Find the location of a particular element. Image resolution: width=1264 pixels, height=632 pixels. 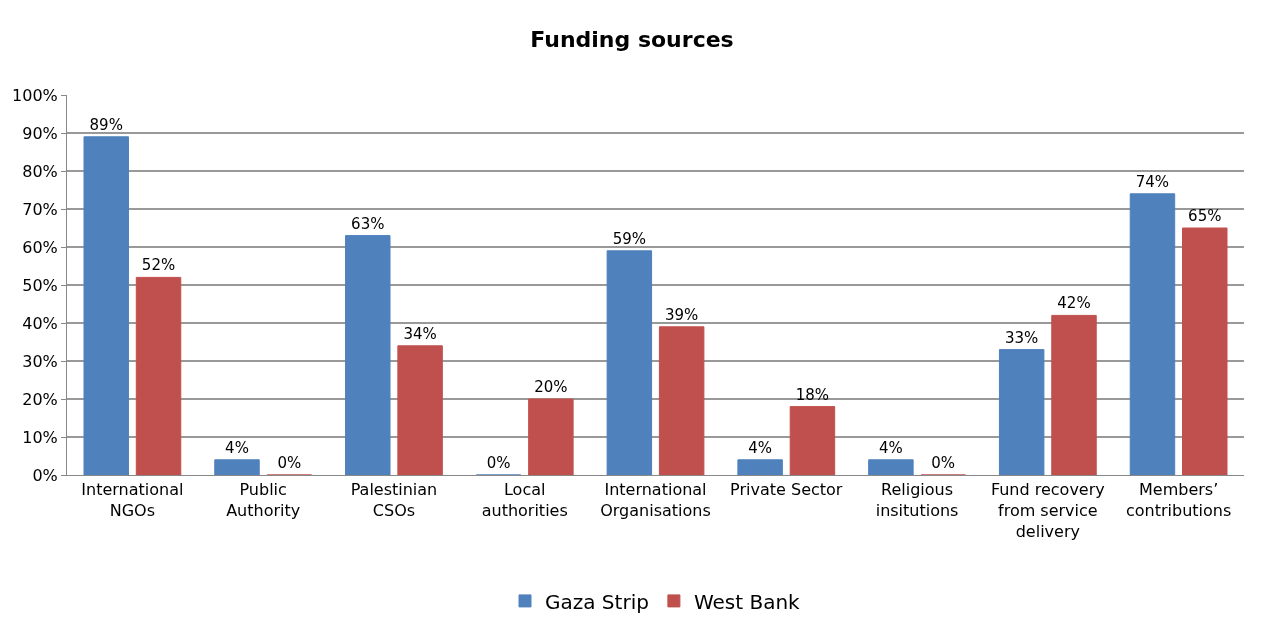

data-label: 18% is located at coordinates (812, 394).